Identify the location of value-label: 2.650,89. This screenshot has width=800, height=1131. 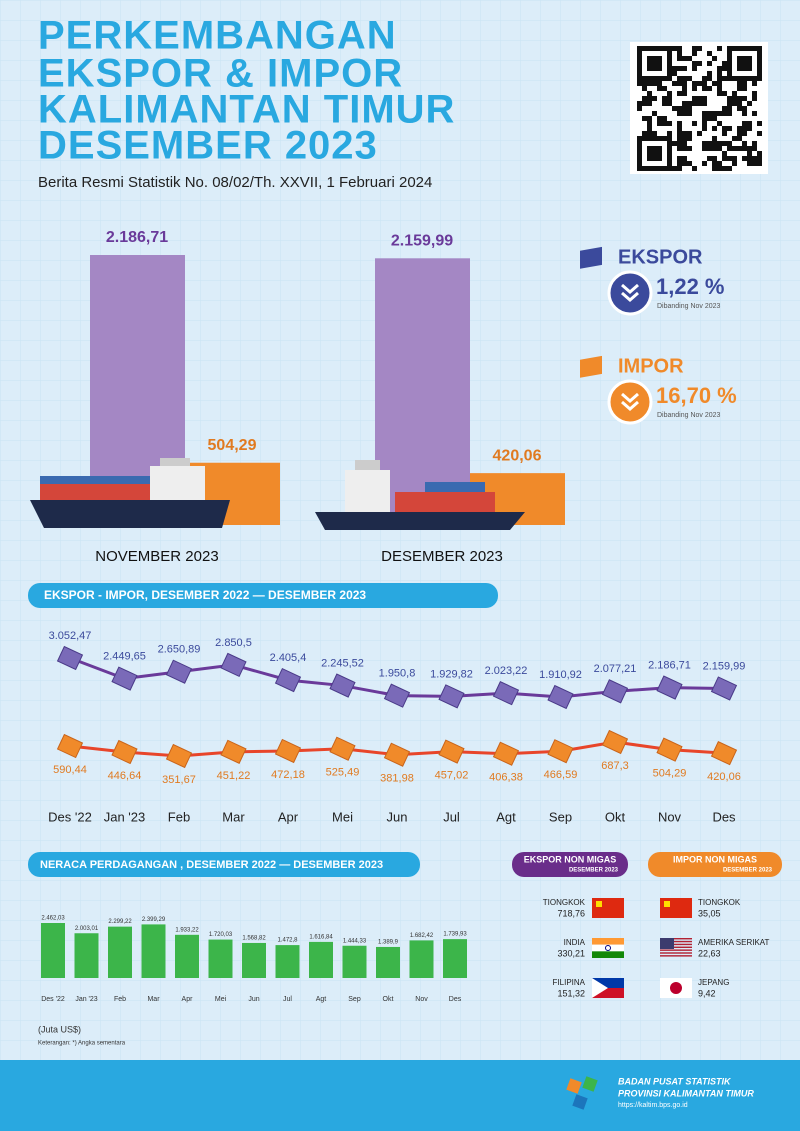
(179, 650).